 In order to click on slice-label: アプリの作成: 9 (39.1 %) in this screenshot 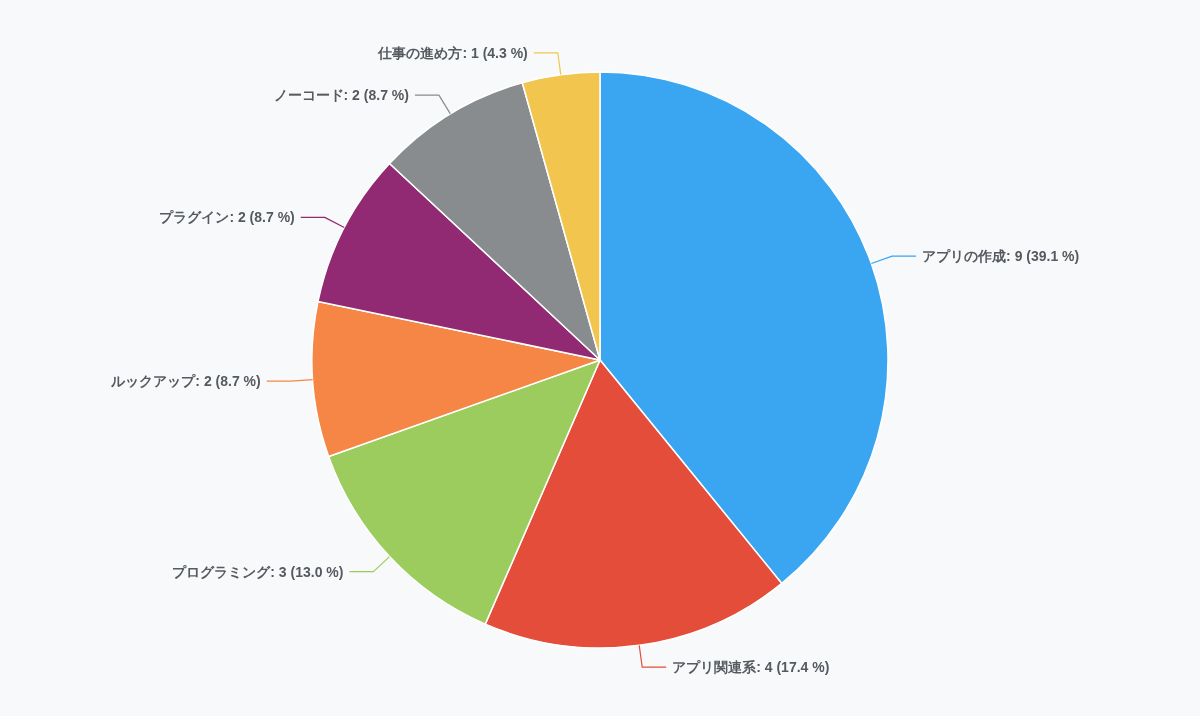, I will do `click(1001, 256)`.